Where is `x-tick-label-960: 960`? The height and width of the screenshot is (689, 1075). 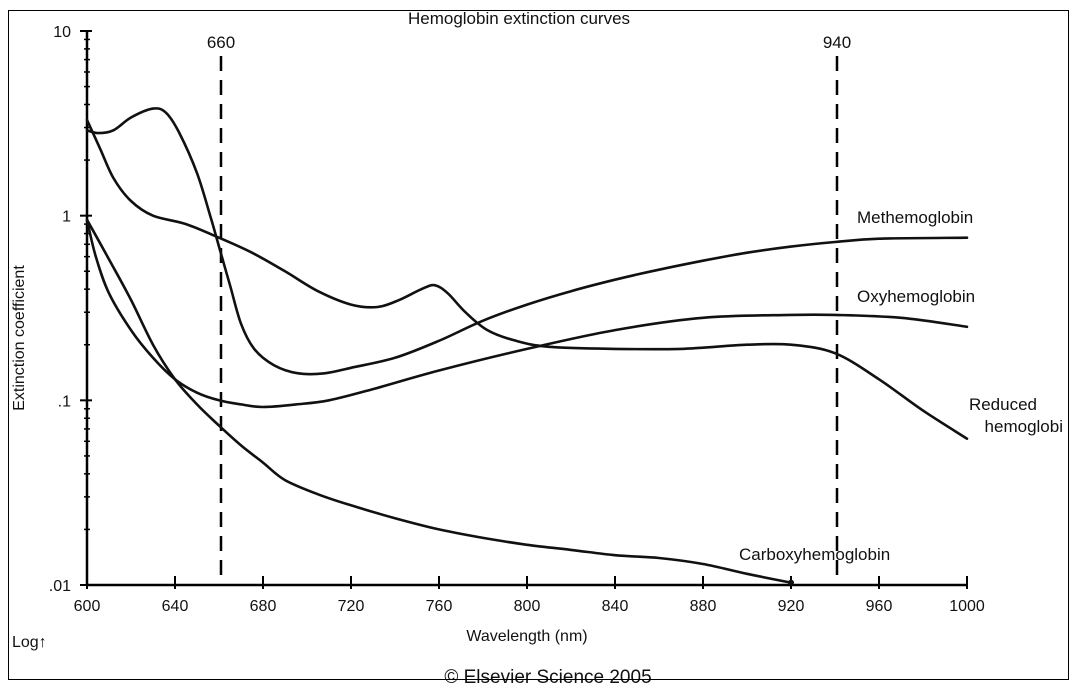 x-tick-label-960: 960 is located at coordinates (879, 606).